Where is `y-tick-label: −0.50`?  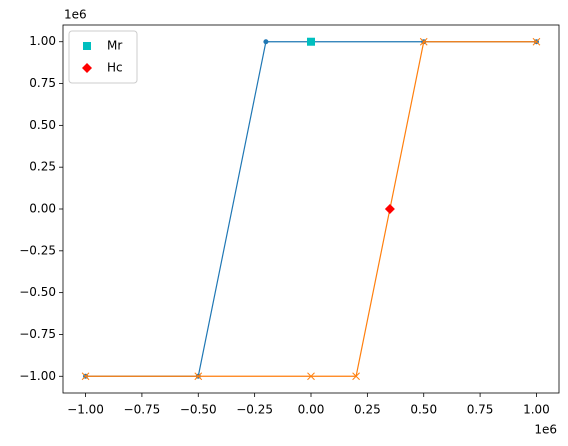
y-tick-label: −0.50 is located at coordinates (37, 292).